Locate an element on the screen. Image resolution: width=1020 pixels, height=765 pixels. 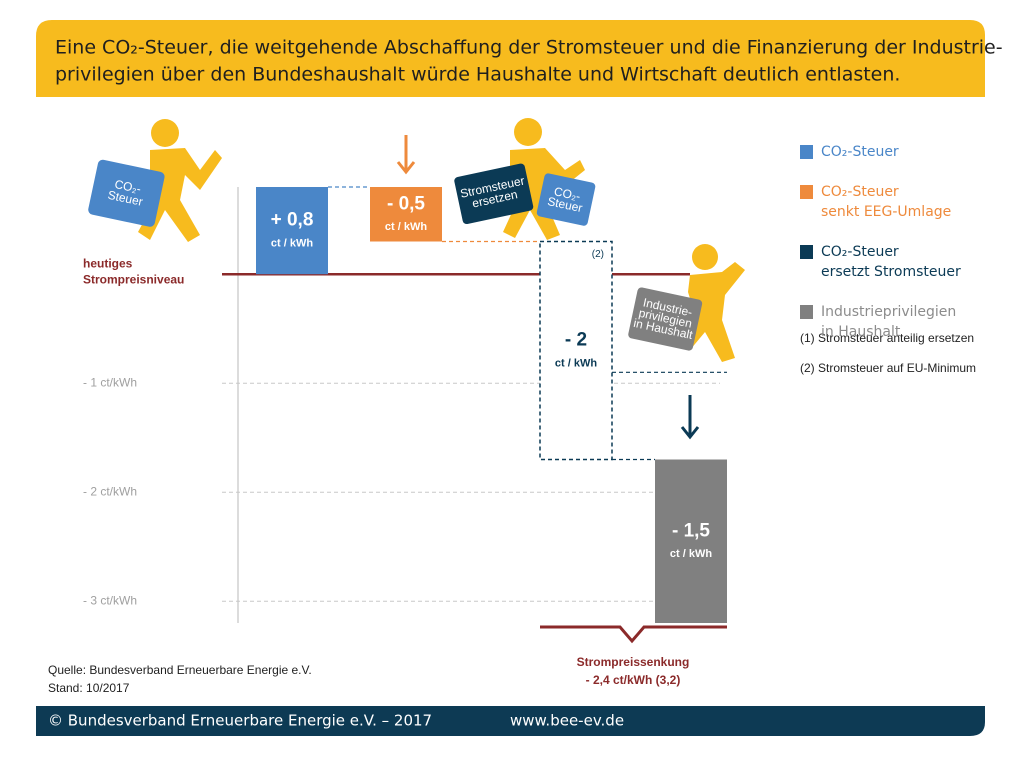
result-bracket is located at coordinates (633, 634).